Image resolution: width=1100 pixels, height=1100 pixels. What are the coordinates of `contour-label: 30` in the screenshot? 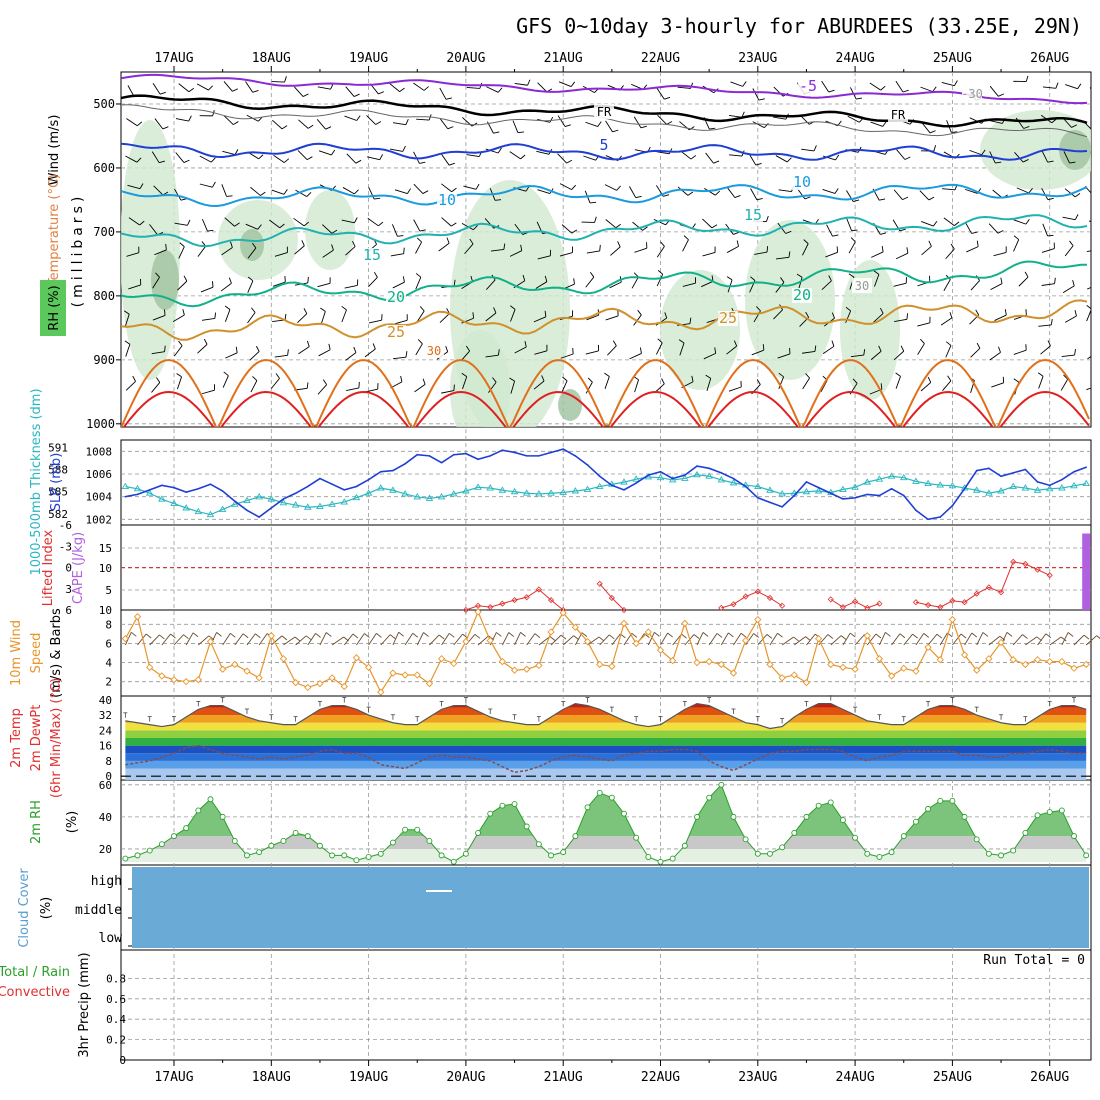 It's located at (862, 286).